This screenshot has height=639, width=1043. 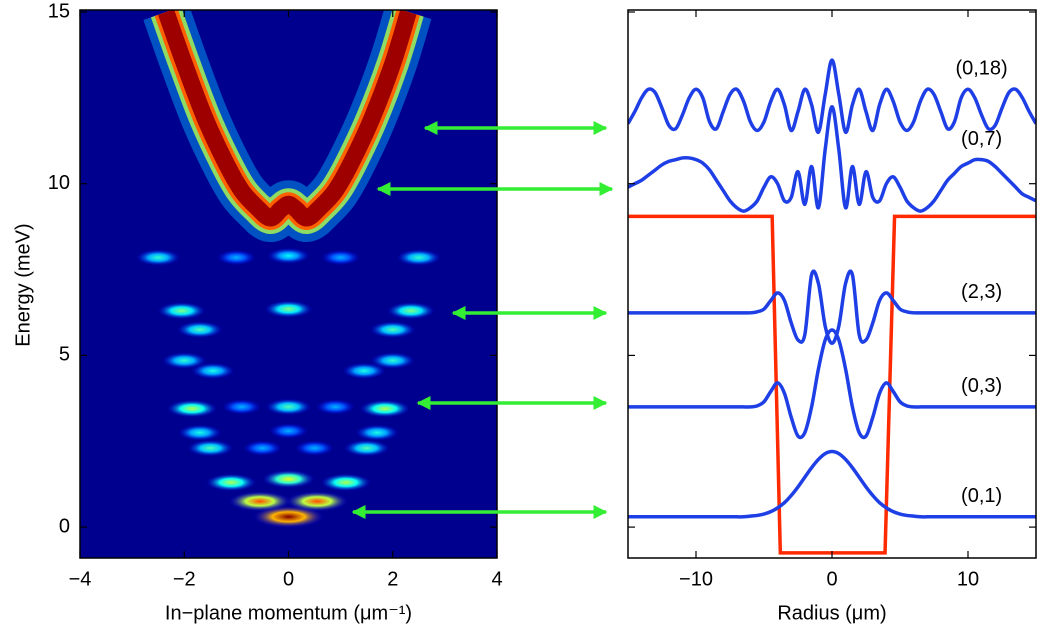 What do you see at coordinates (981, 386) in the screenshot?
I see `series-label: (0,3)` at bounding box center [981, 386].